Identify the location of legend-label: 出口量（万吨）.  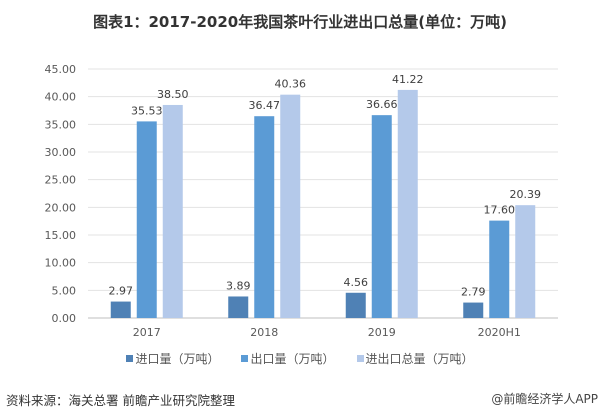
(292, 359).